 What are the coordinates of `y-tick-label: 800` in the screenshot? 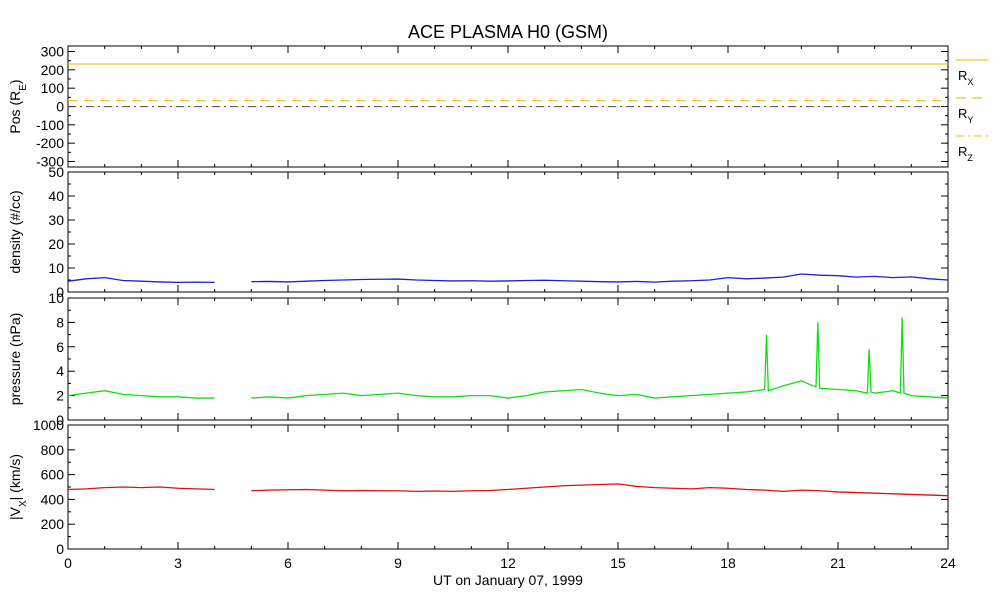 It's located at (53, 450).